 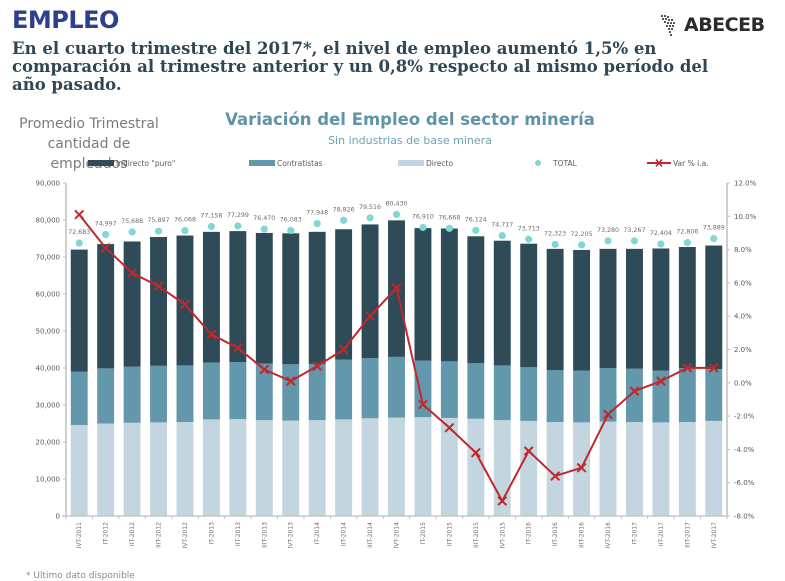 What do you see at coordinates (145, 163) in the screenshot?
I see `legend-indirecto-label: Indirecto "puro"` at bounding box center [145, 163].